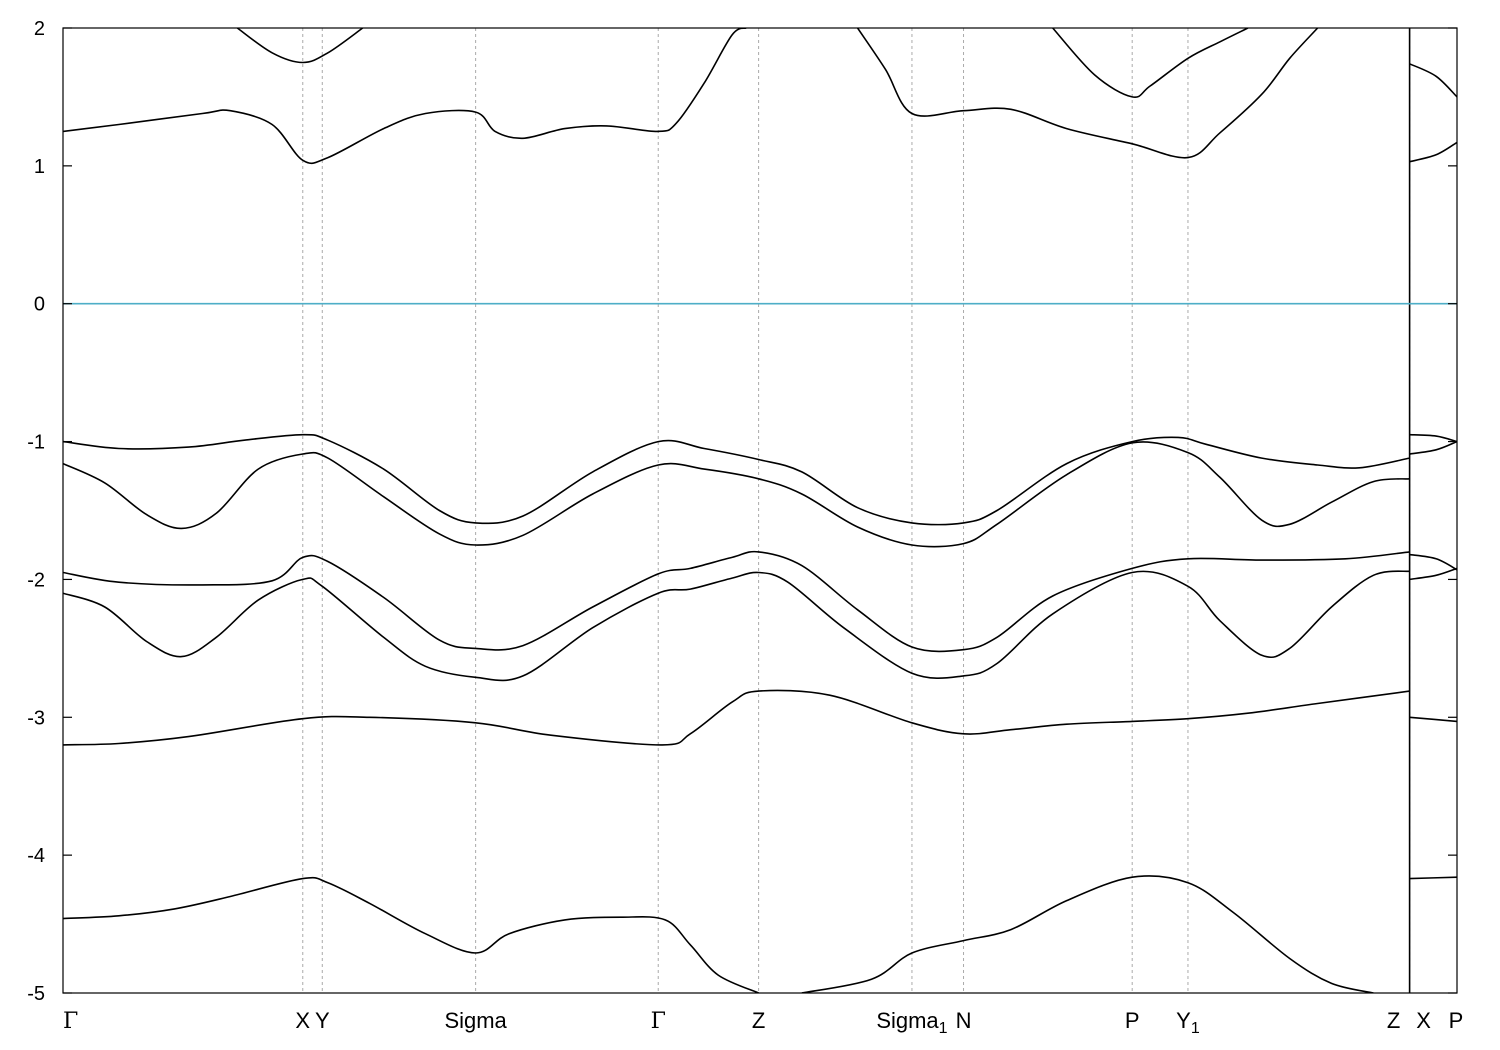  Describe the element at coordinates (36, 994) in the screenshot. I see `y-tick-label: -5` at that location.